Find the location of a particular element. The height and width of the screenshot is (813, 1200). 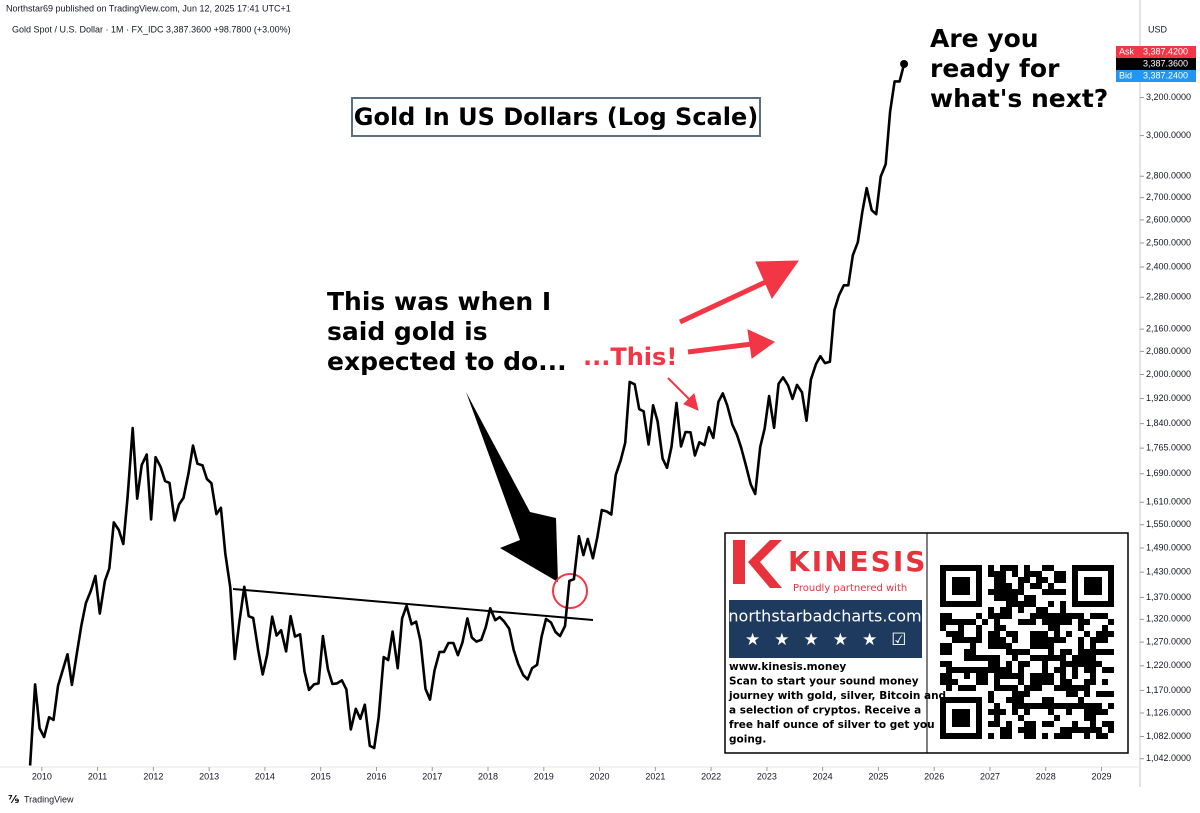

ad-partner: Proudly partnered with is located at coordinates (850, 588).